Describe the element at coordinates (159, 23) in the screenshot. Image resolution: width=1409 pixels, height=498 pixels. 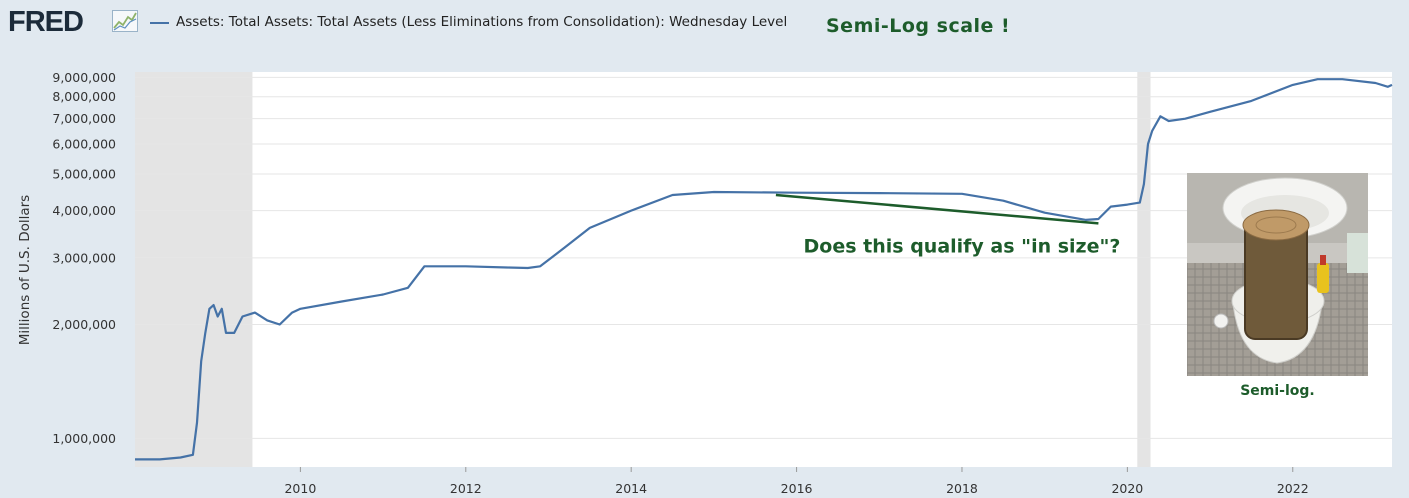
I see `legend-swatch` at that location.